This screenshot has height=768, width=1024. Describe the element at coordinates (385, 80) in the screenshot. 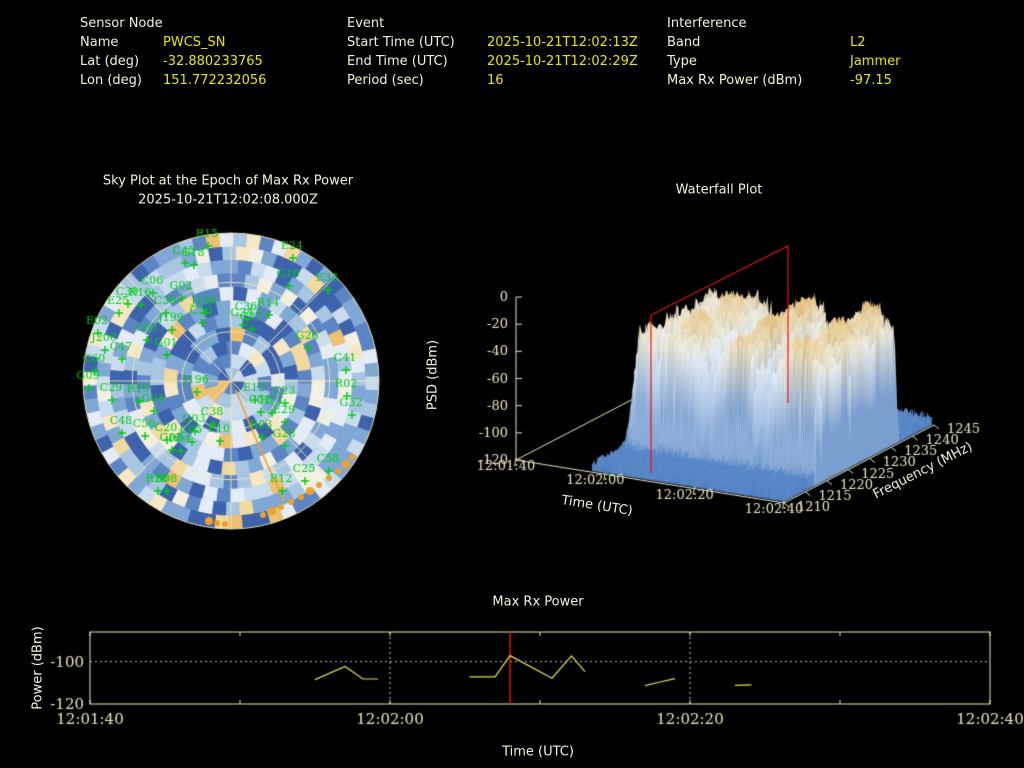

I see `event-period-label: Period (sec)` at that location.